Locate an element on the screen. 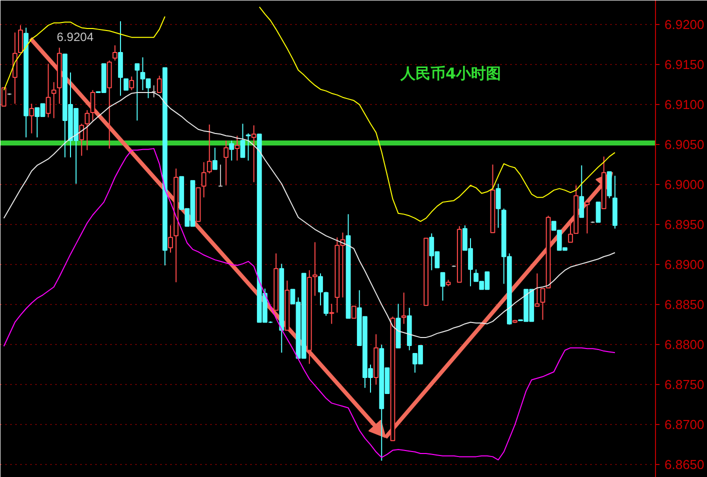 This screenshot has width=707, height=477. y-tick-label: 6.8850 is located at coordinates (684, 304).